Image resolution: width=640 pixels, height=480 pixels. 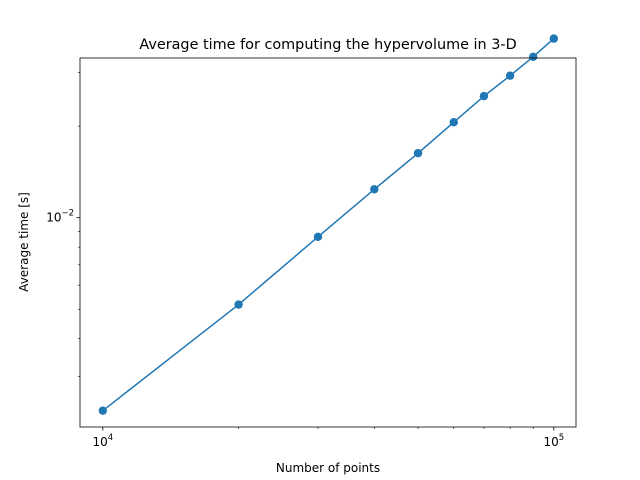 I want to click on x-tick-label: 10⁵, so click(x=553, y=441).